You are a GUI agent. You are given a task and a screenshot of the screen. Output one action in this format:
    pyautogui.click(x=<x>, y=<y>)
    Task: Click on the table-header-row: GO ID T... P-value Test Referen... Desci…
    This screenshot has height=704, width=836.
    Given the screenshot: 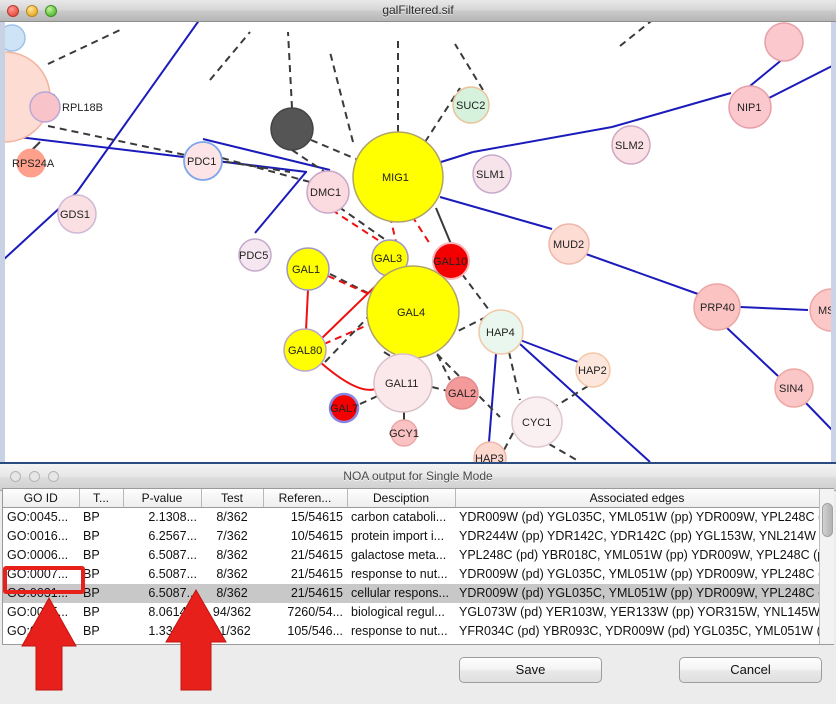 What is the action you would take?
    pyautogui.click(x=411, y=498)
    